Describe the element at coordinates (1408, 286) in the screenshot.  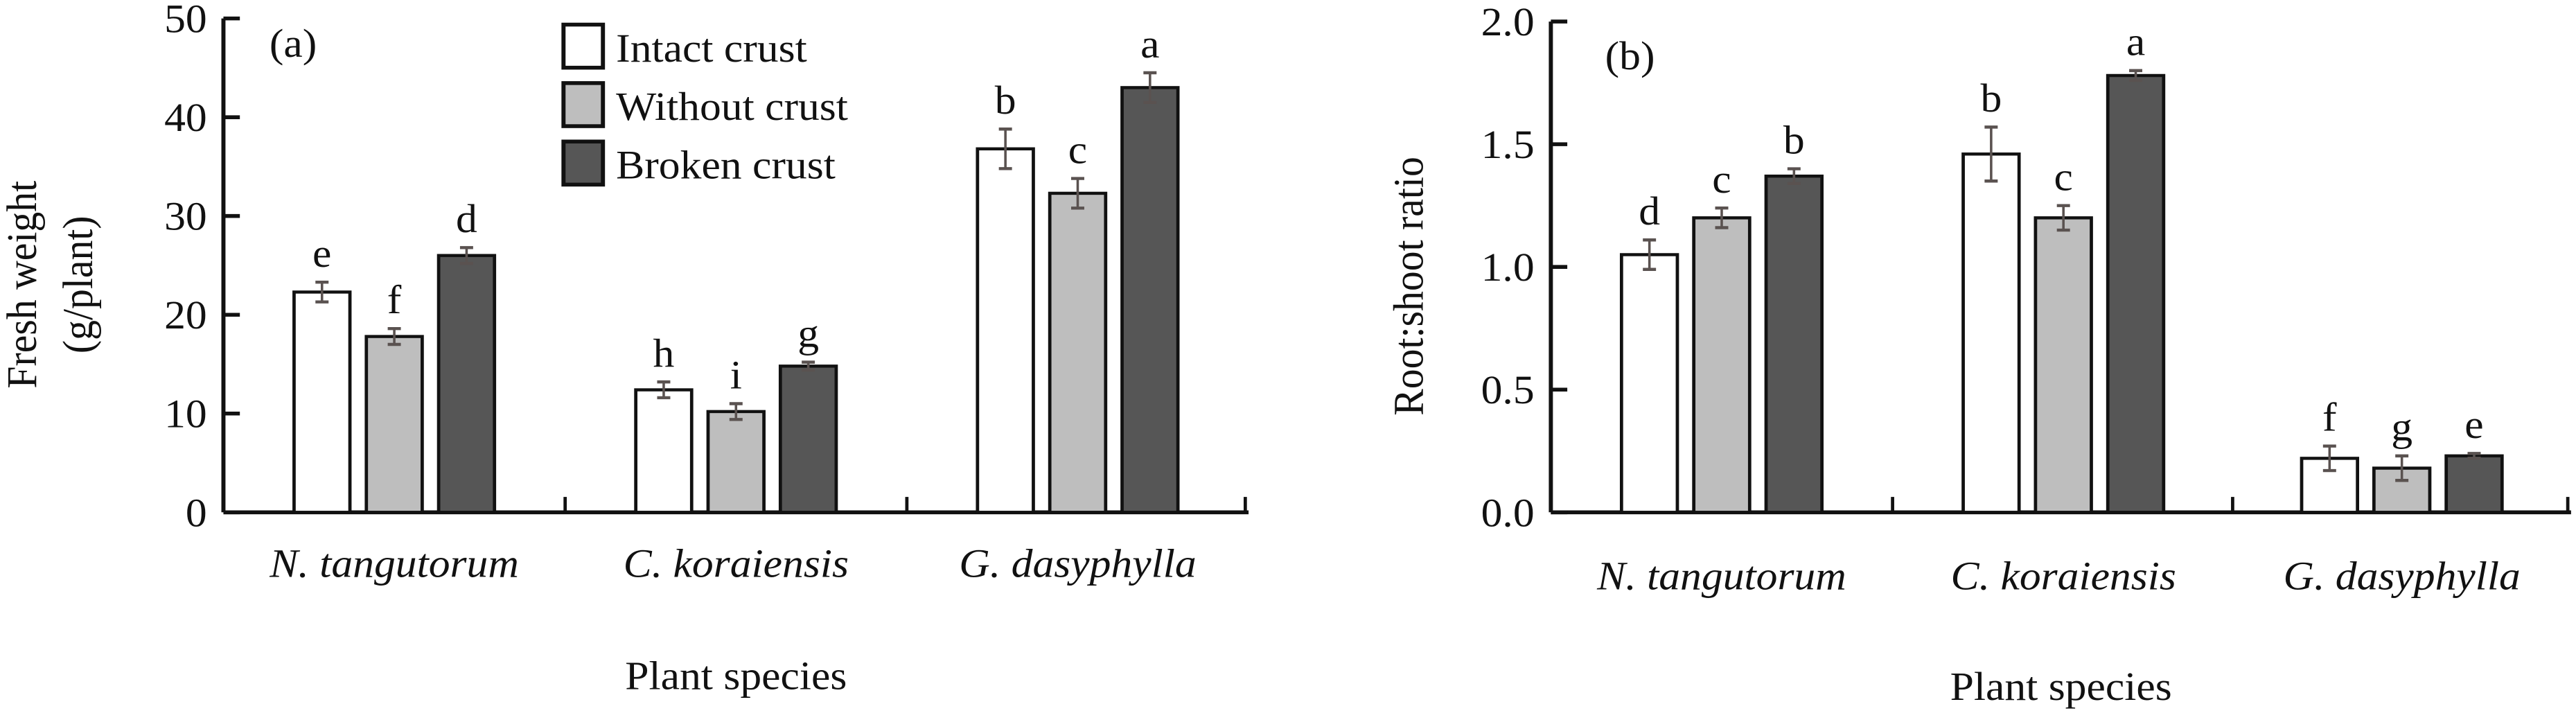
I see `y-axis-label: Root:shoot ratio` at that location.